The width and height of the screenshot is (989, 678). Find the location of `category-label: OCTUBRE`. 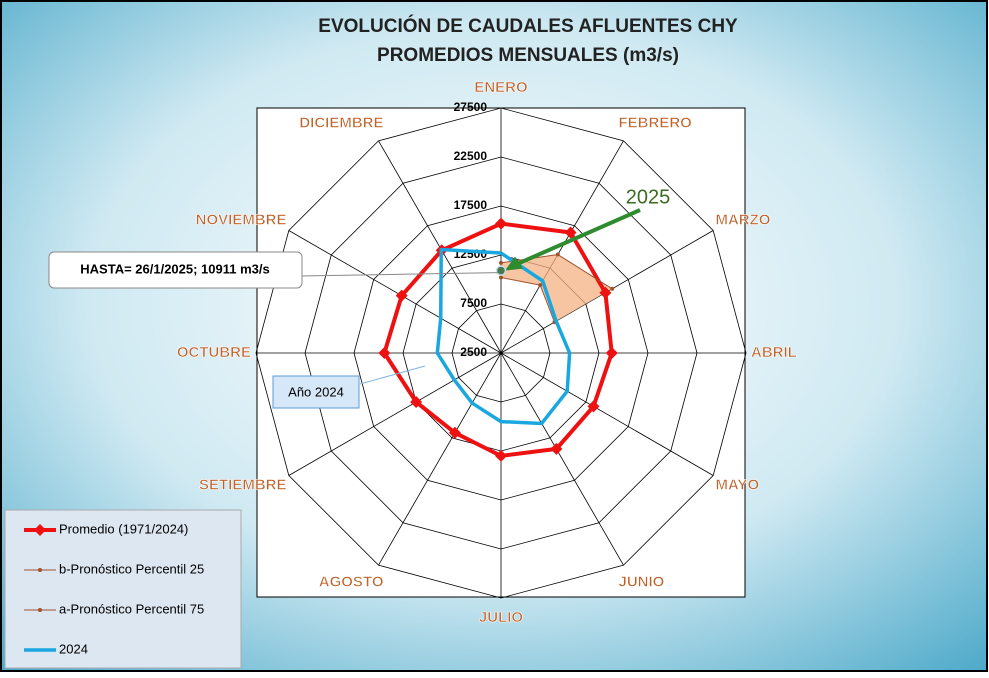

category-label: OCTUBRE is located at coordinates (214, 352).